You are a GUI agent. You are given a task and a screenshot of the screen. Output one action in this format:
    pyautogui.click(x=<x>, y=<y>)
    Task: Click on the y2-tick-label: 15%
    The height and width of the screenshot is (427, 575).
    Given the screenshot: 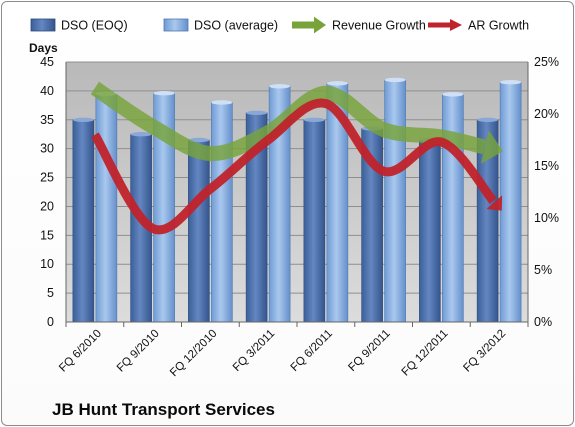 What is the action you would take?
    pyautogui.click(x=546, y=166)
    